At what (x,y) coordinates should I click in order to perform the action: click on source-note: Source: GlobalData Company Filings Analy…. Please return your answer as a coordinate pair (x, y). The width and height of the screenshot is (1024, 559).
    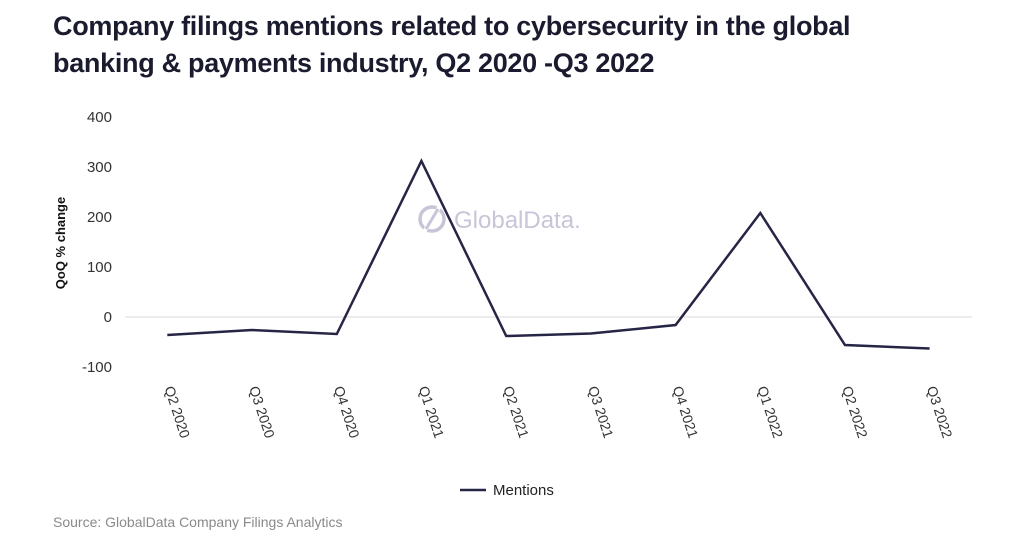
    Looking at the image, I should click on (198, 522).